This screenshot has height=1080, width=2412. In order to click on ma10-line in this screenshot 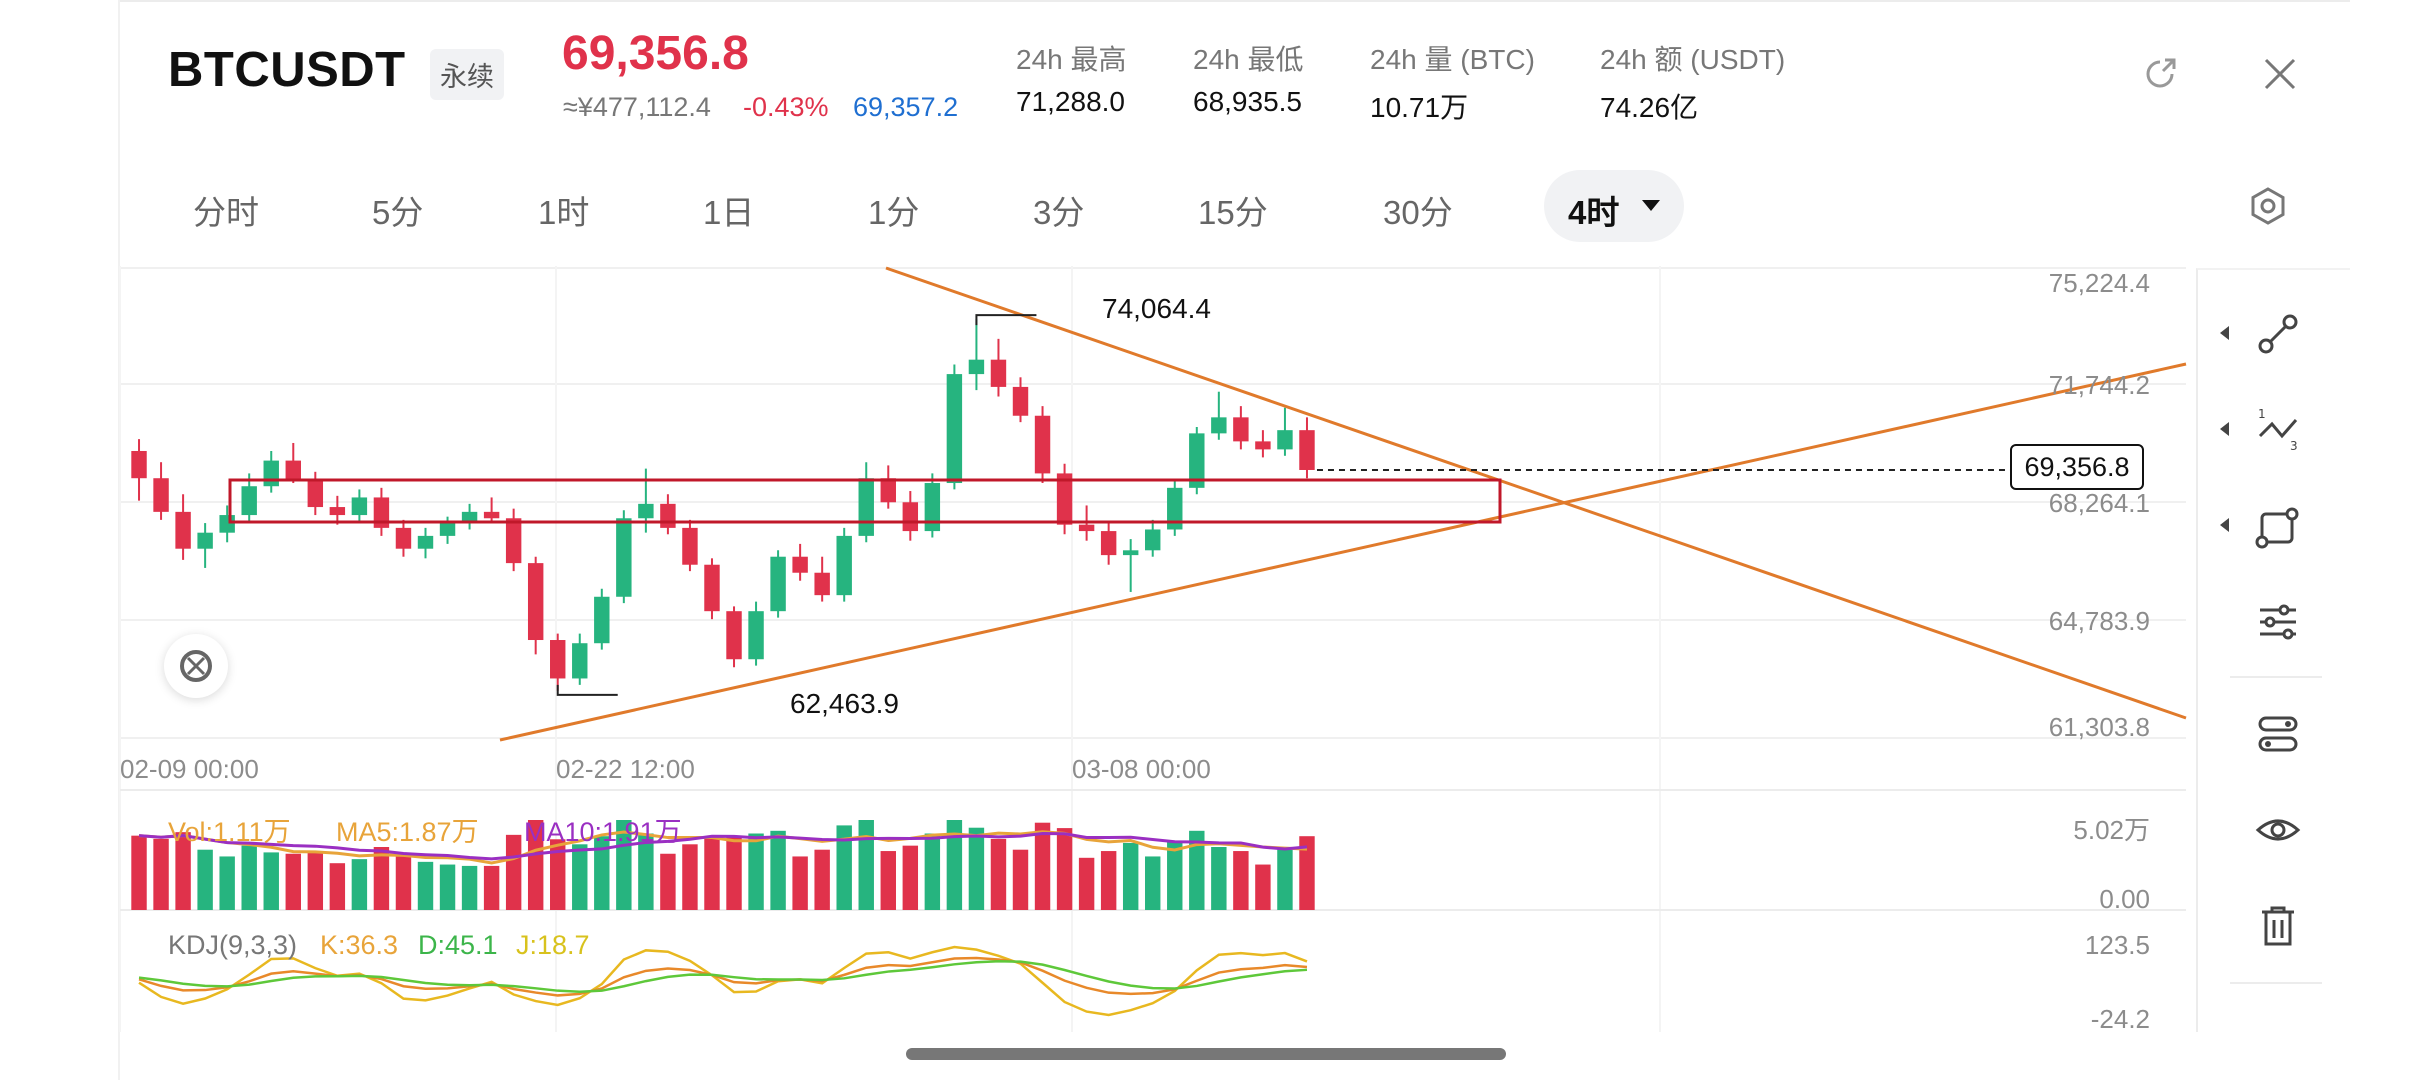, I will do `click(723, 846)`.